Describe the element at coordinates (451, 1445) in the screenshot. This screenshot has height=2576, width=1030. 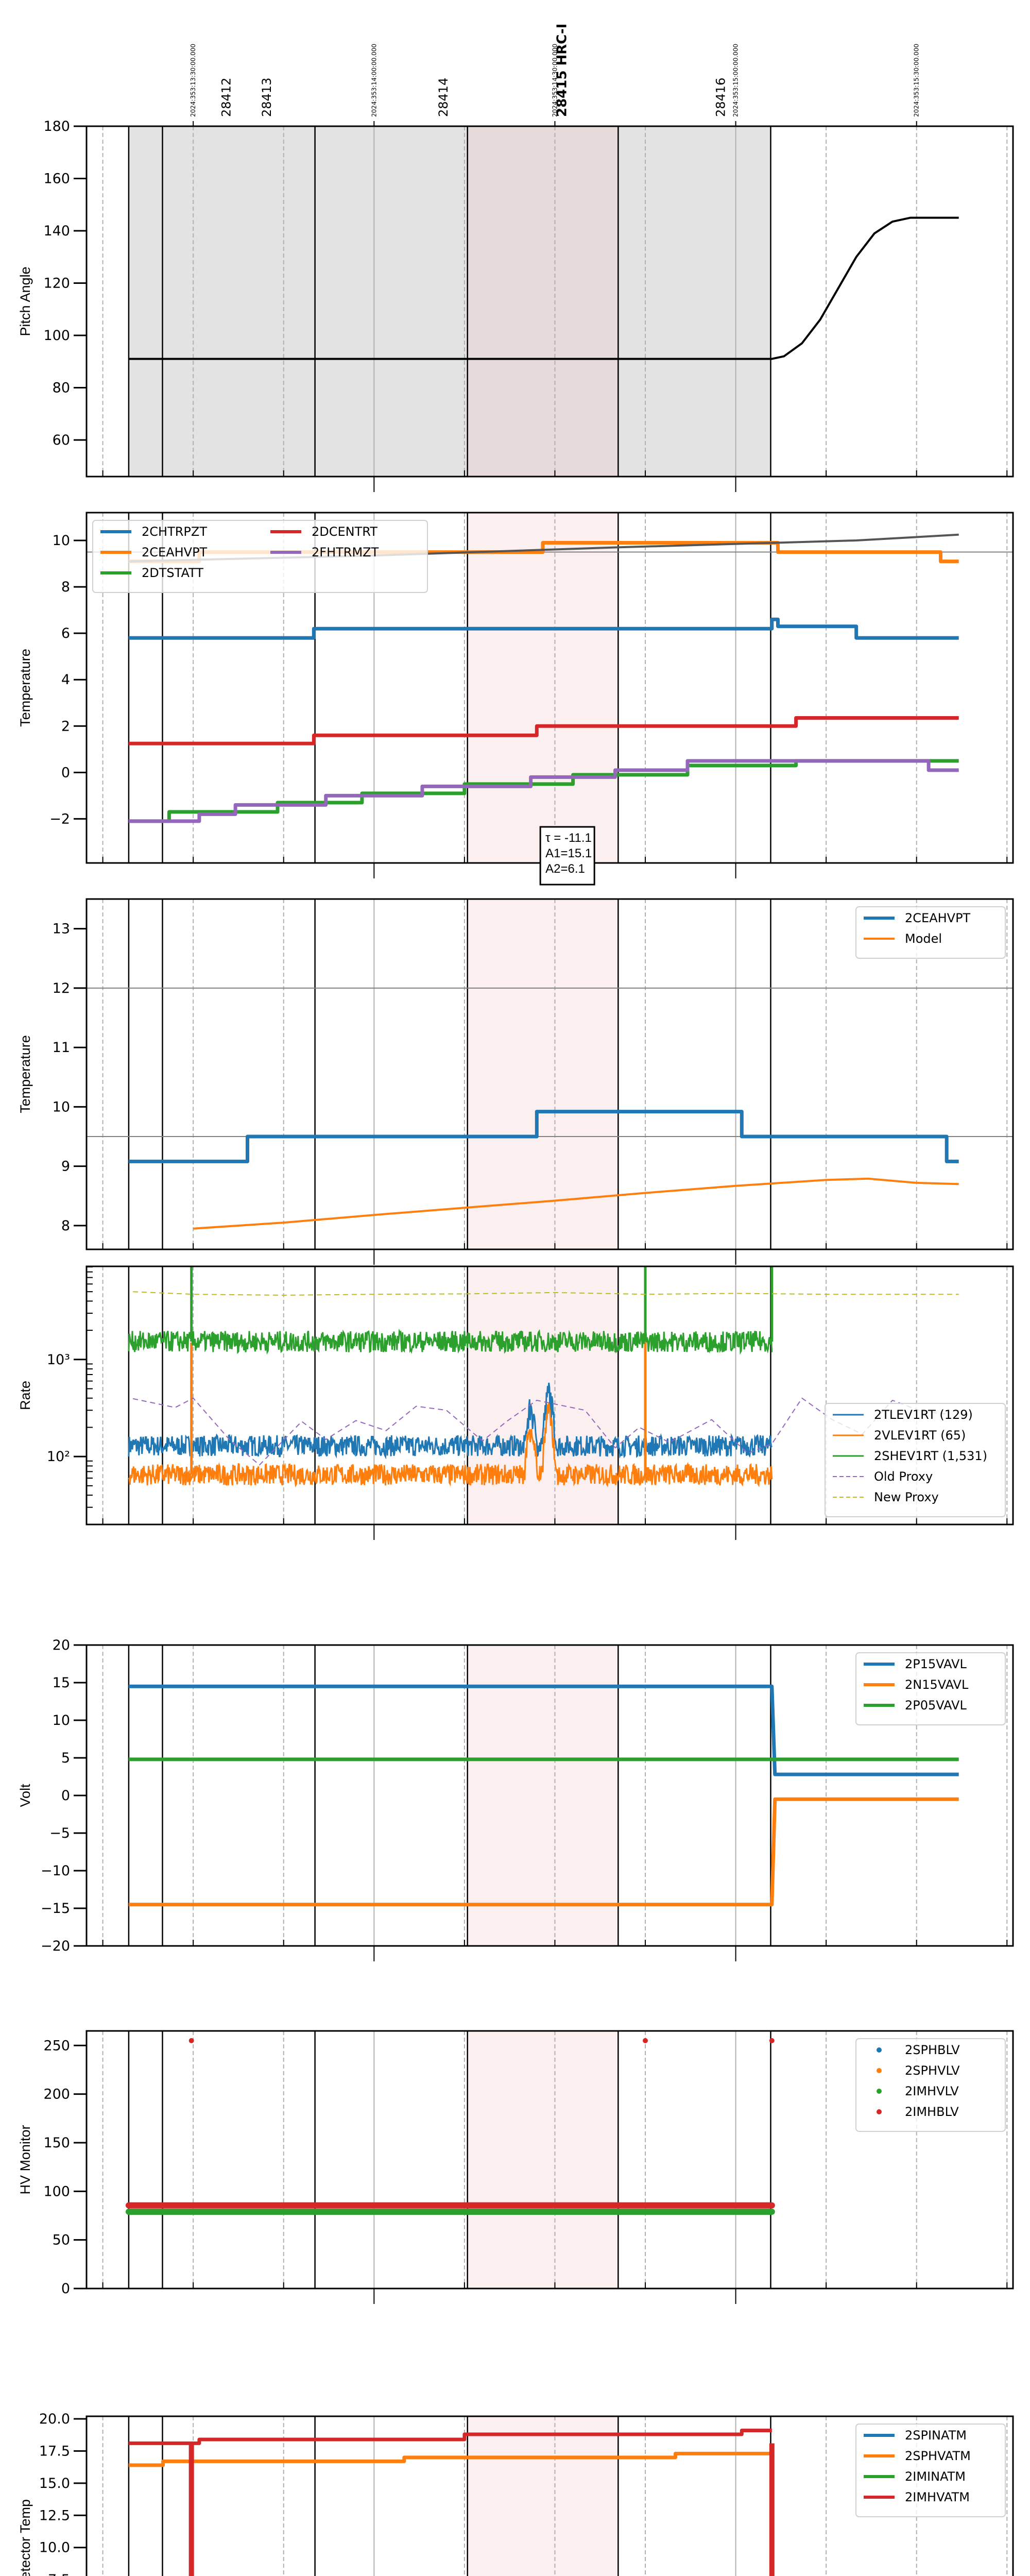
I see `series-2VLEV1RT (65)` at that location.